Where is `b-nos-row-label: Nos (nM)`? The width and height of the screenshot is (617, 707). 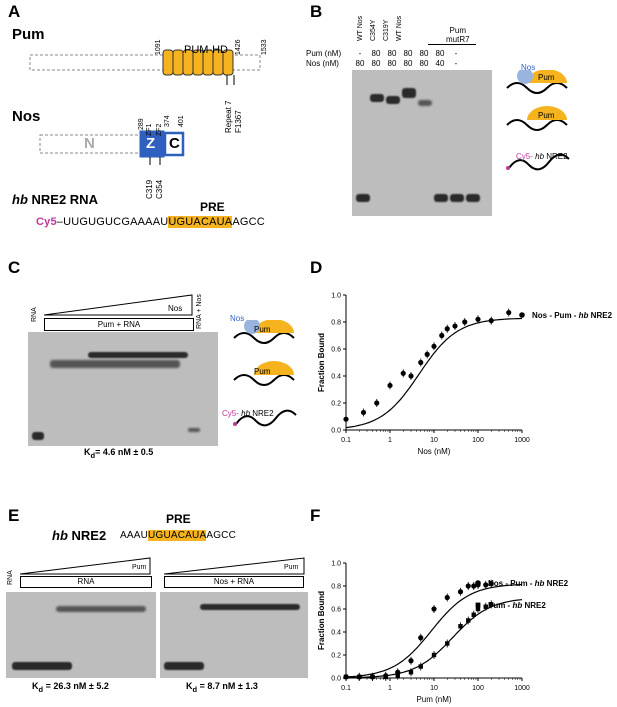 b-nos-row-label: Nos (nM) is located at coordinates (322, 63).